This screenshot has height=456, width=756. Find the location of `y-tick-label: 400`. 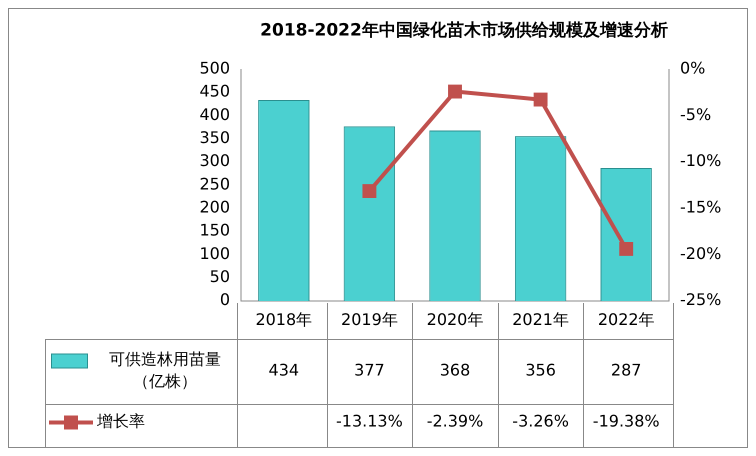

y-tick-label: 400 is located at coordinates (214, 114).